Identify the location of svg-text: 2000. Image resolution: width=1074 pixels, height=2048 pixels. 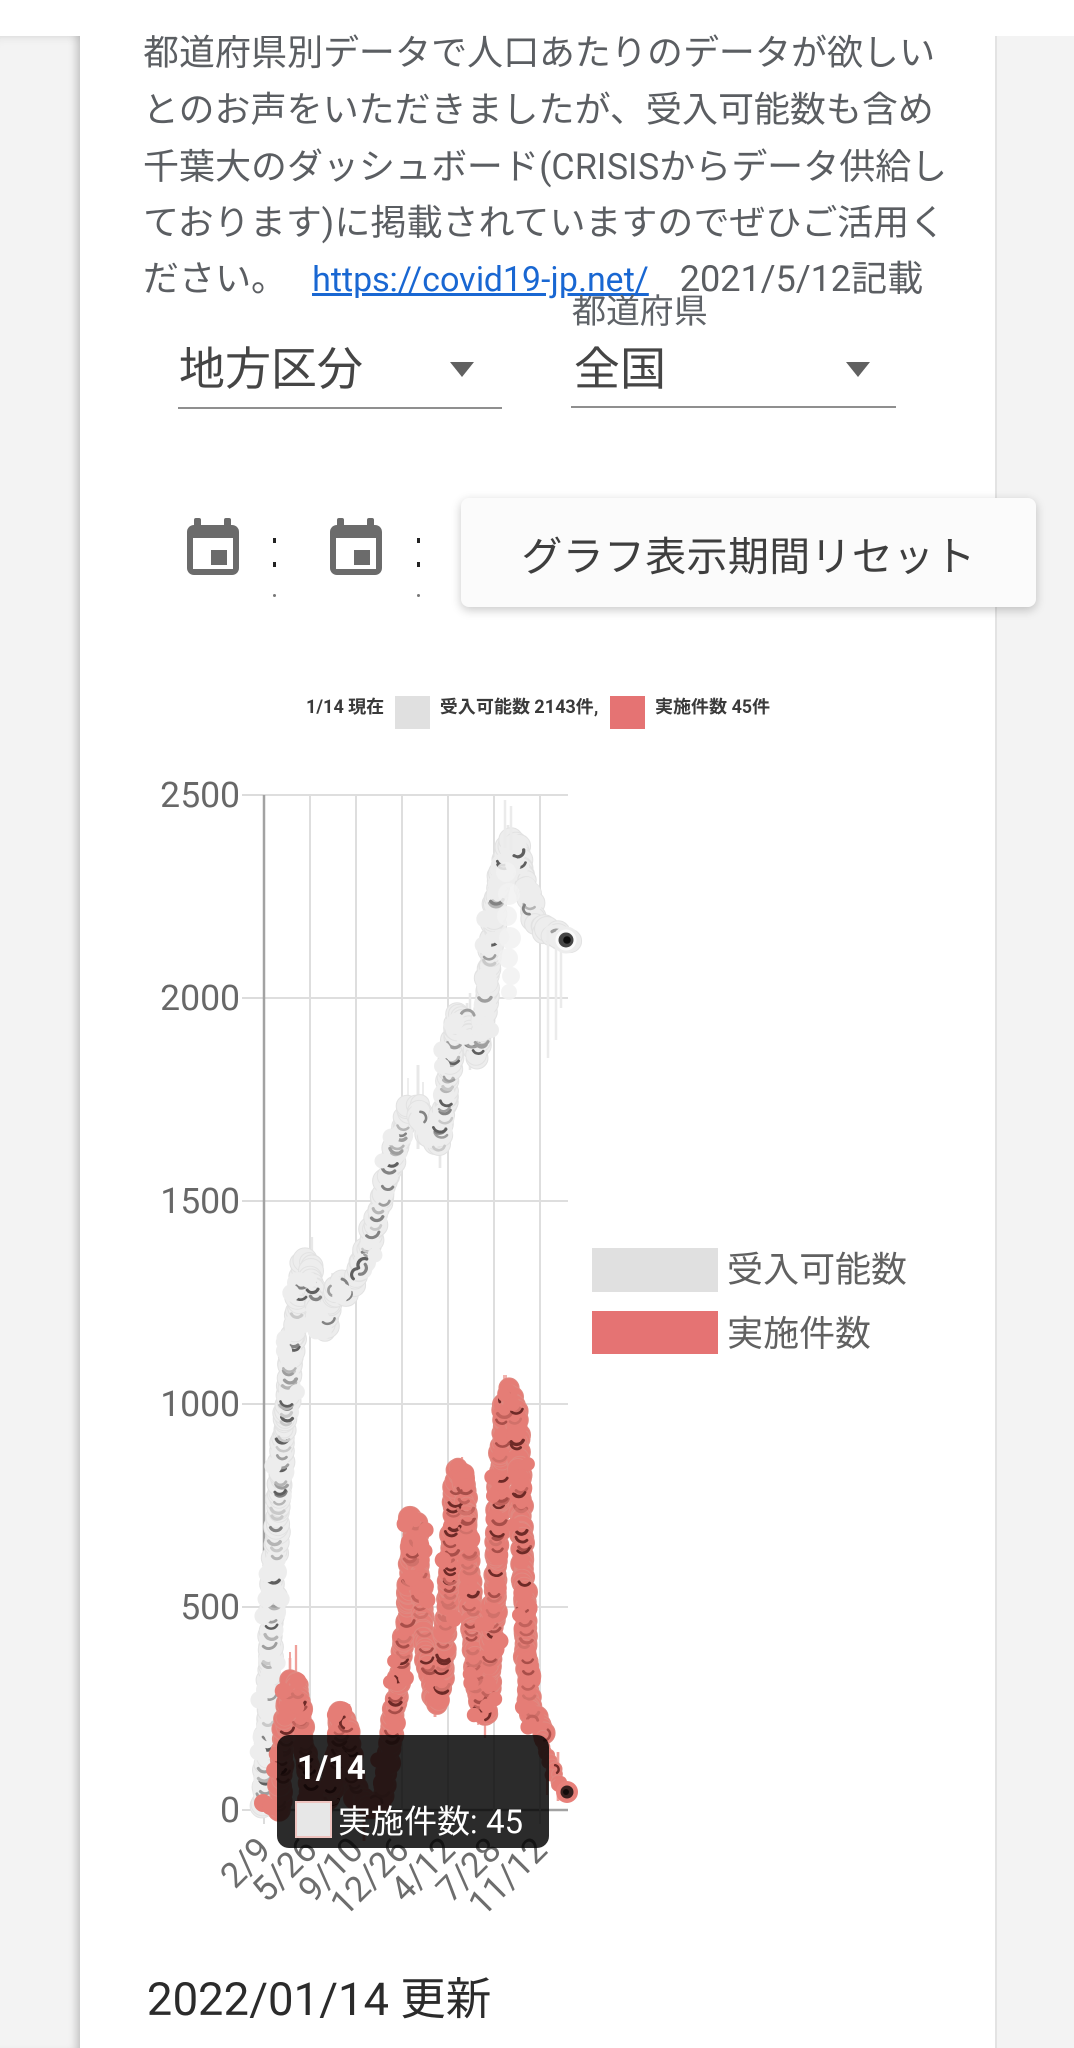
(200, 998).